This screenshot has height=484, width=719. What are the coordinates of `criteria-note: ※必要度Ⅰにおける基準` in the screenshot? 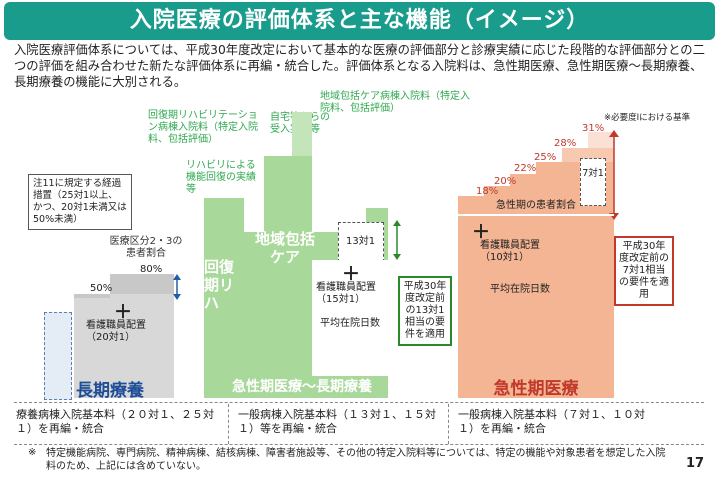 It's located at (647, 118).